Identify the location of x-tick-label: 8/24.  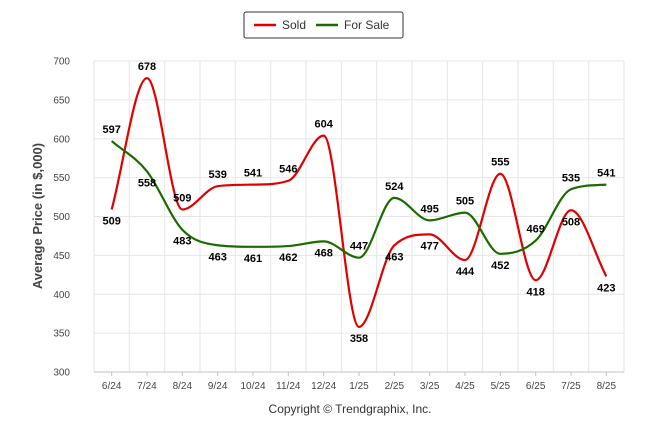
(183, 386).